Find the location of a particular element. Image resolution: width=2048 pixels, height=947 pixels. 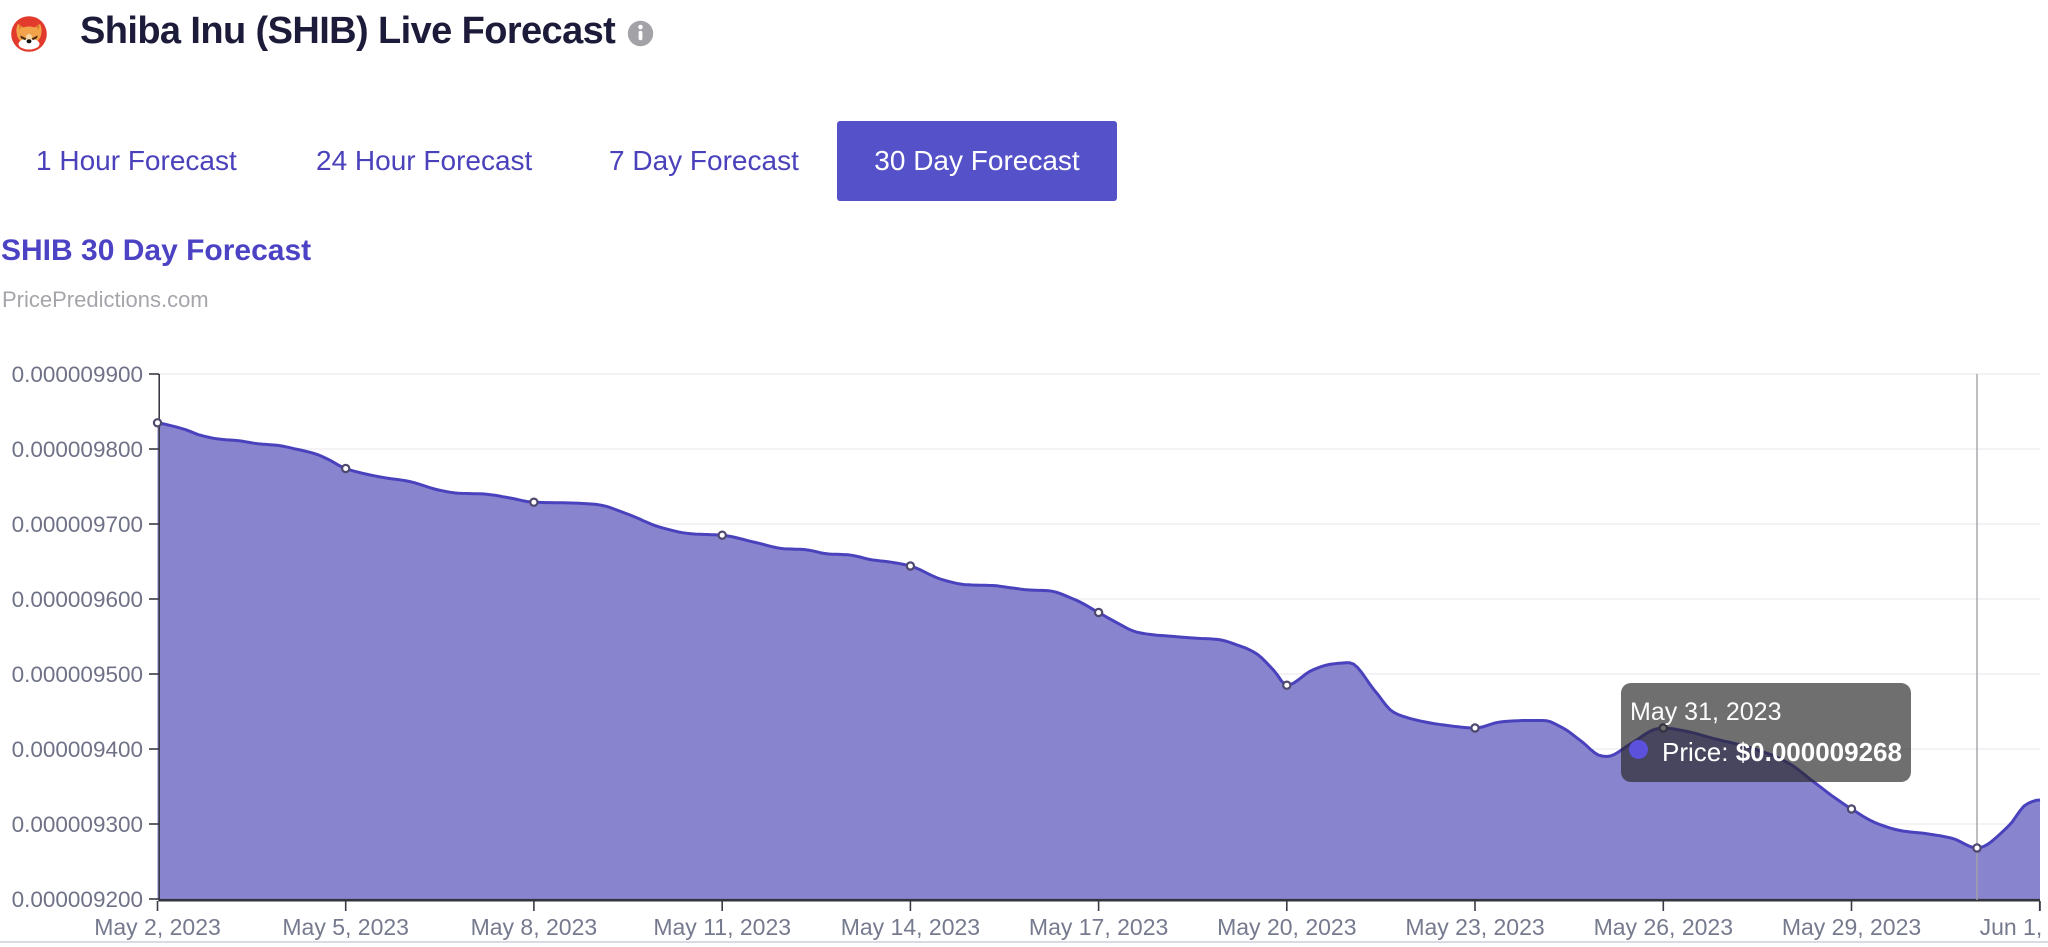

svg-text: May 11, 2023 is located at coordinates (722, 927).